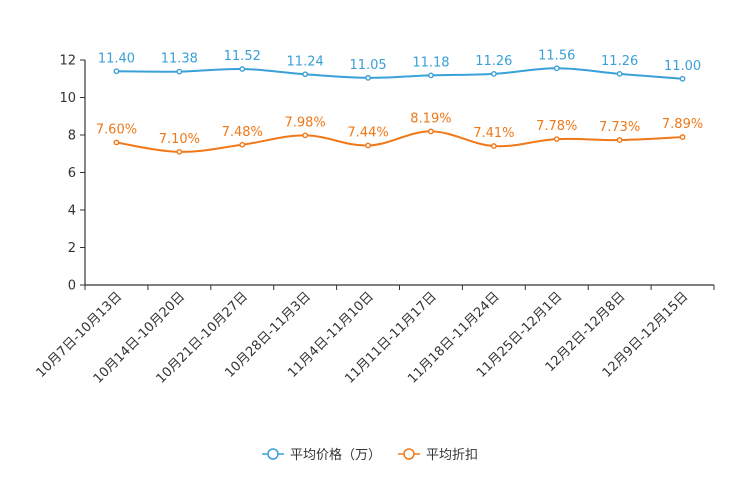 Image resolution: width=744 pixels, height=496 pixels. What do you see at coordinates (72, 136) in the screenshot?
I see `y-tick-label: 8` at bounding box center [72, 136].